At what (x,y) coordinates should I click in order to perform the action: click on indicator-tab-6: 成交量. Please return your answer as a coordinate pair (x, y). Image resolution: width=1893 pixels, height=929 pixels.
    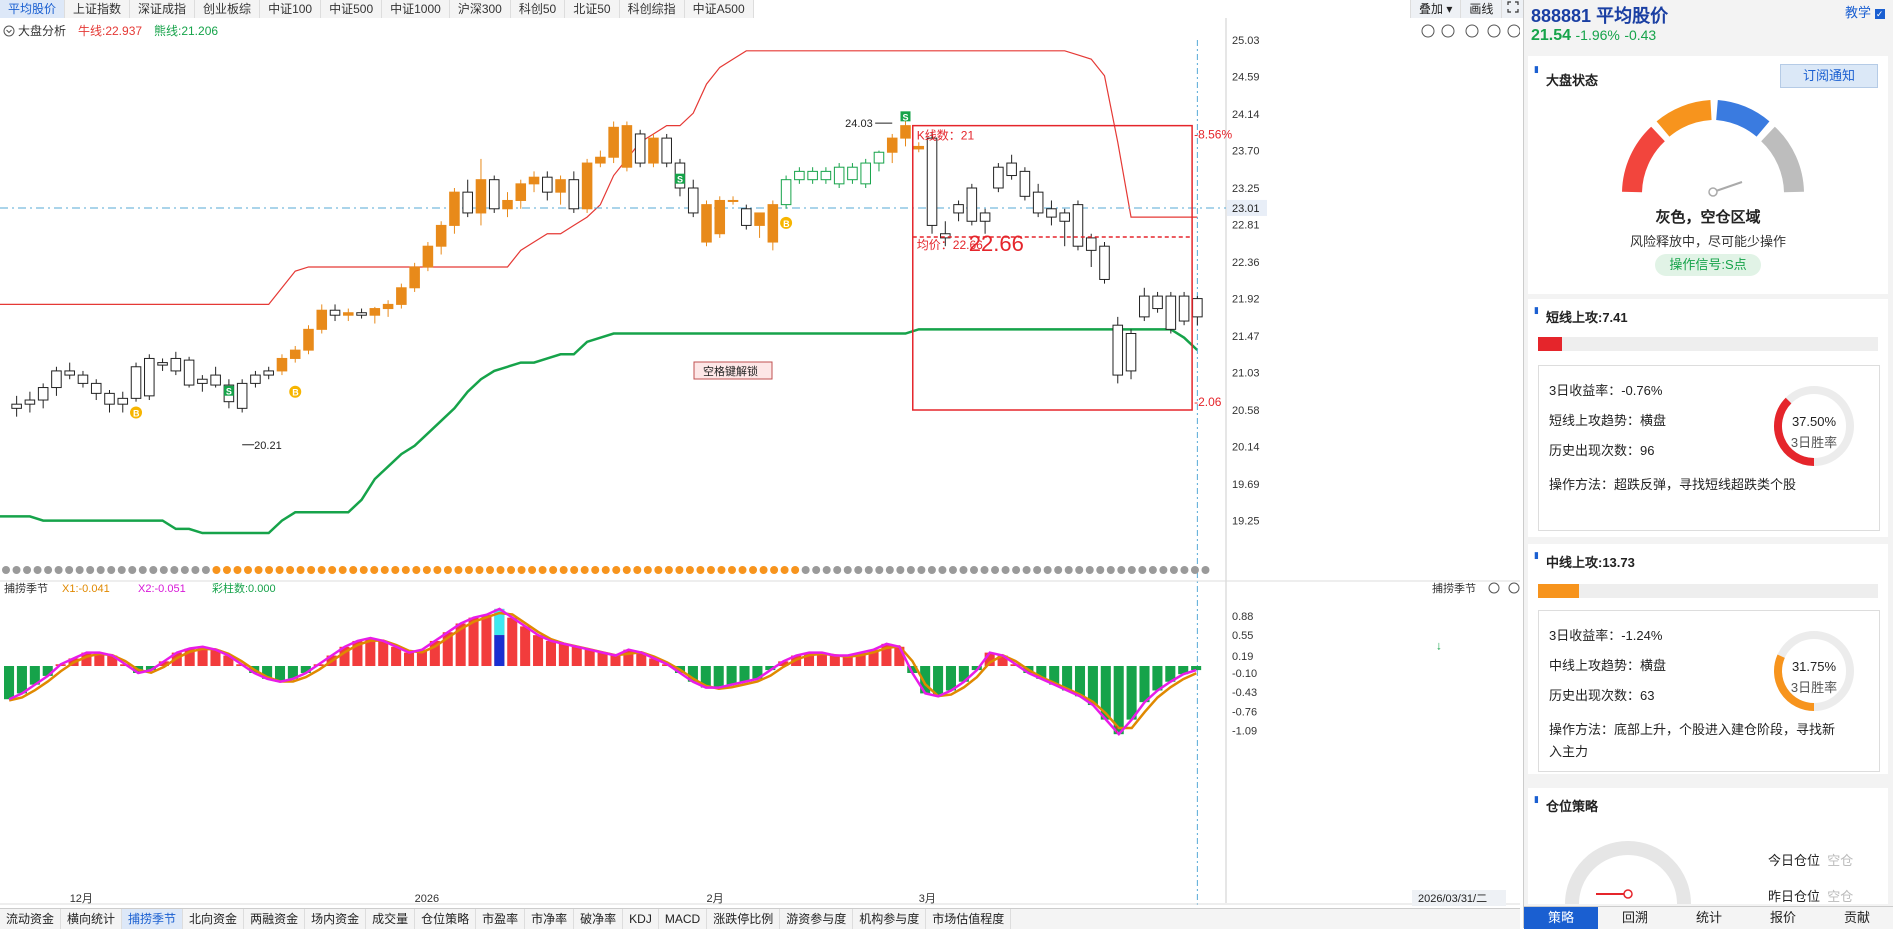
    Looking at the image, I should click on (391, 919).